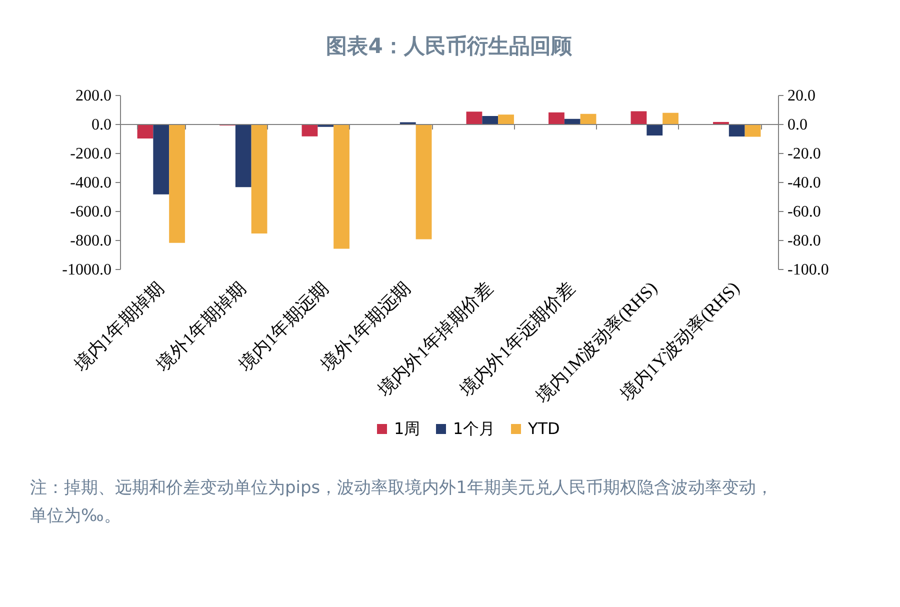 The height and width of the screenshot is (607, 900). Describe the element at coordinates (804, 154) in the screenshot. I see `y2-tick-label: -20.0` at that location.